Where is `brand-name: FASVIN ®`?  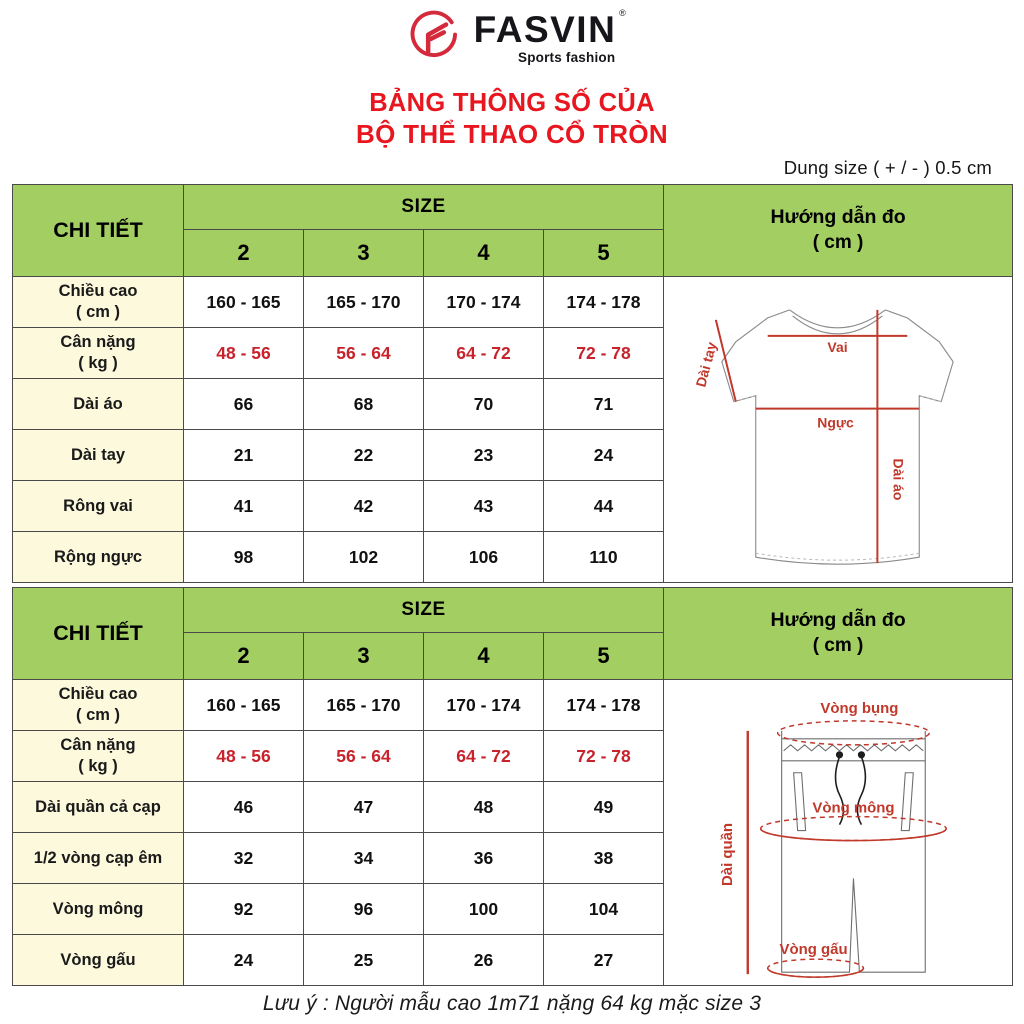 brand-name: FASVIN ® is located at coordinates (549, 30).